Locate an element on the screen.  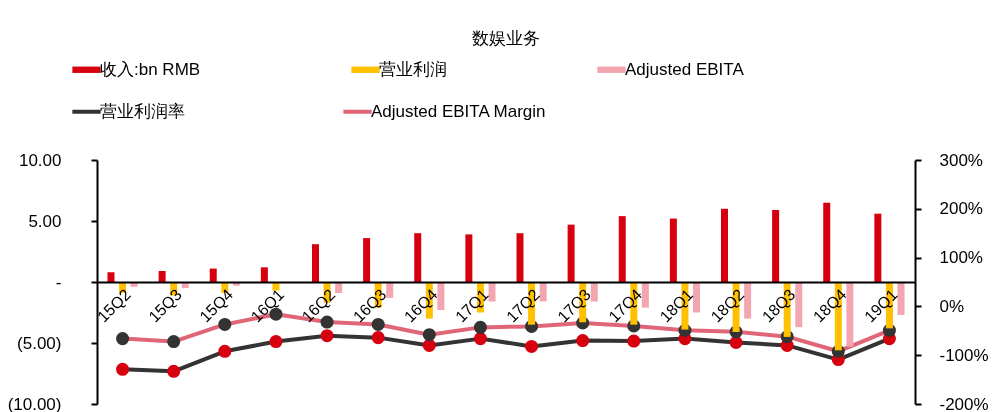
y-tick-label: 10.00 is located at coordinates (40, 160).